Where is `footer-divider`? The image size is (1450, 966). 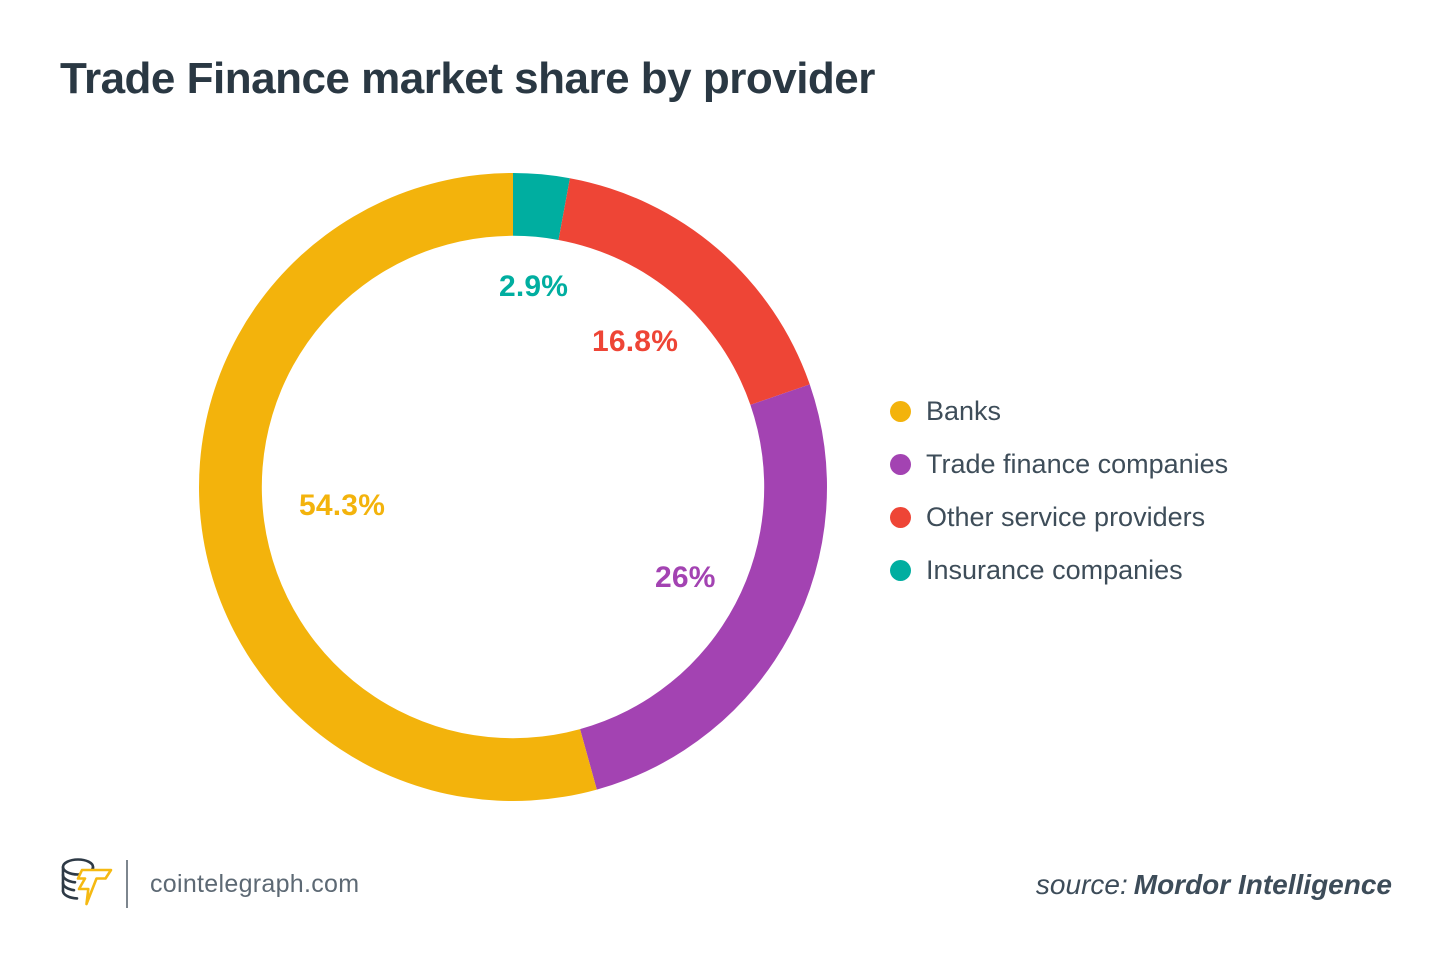 footer-divider is located at coordinates (127, 884).